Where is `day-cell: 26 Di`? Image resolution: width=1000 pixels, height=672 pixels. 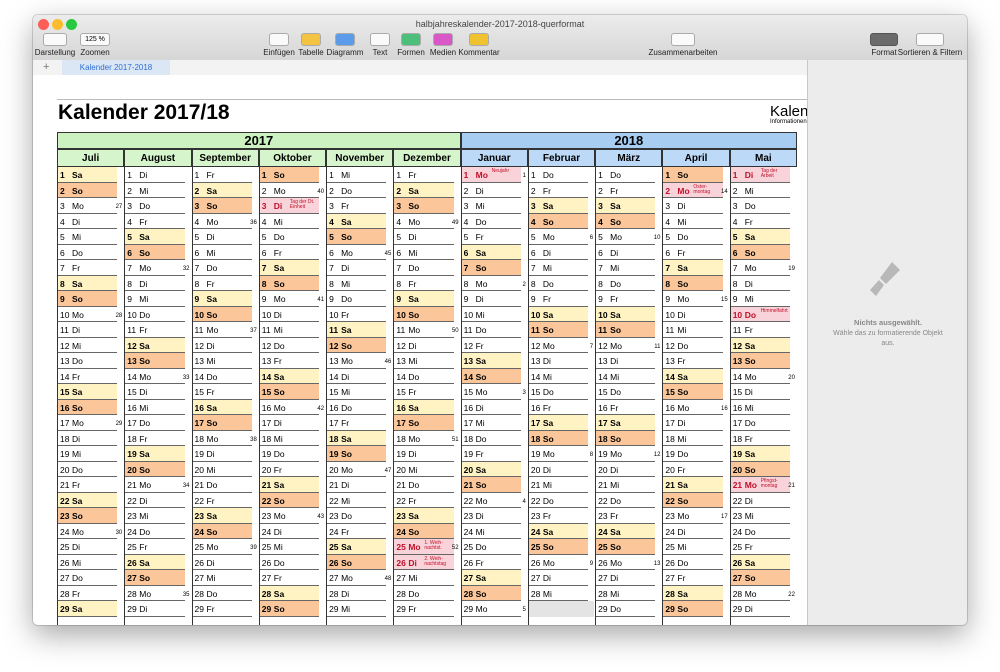 day-cell: 26 Di is located at coordinates (222, 562).